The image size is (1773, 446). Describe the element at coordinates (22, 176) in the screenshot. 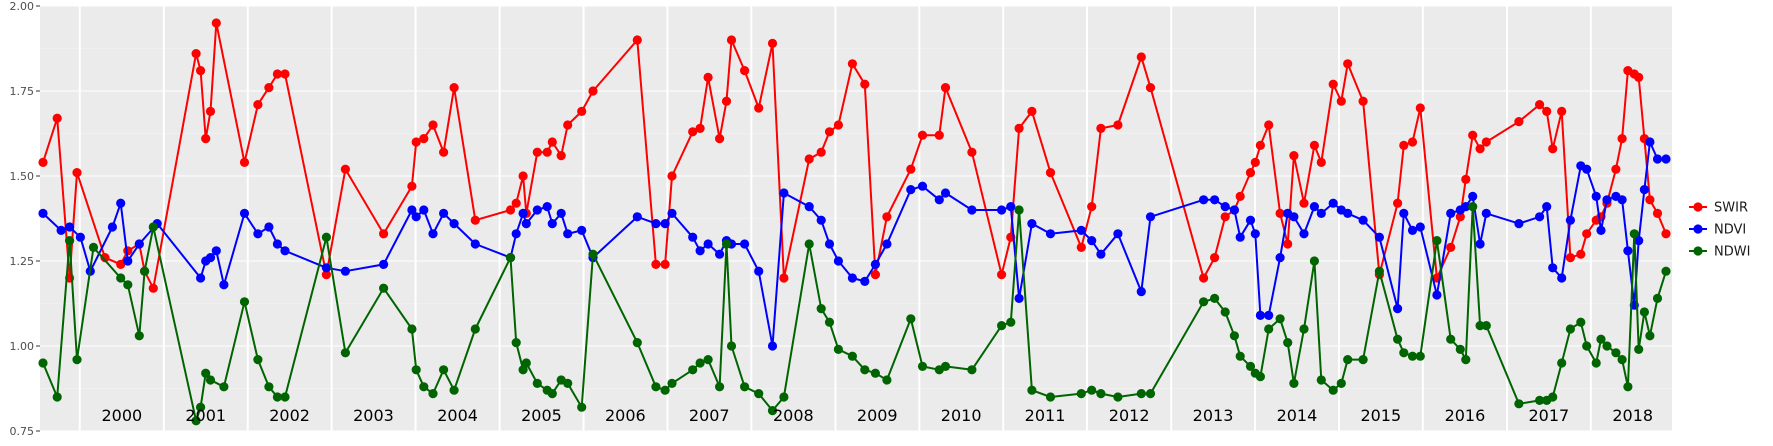

I see `y-tick-label: 1.50` at that location.